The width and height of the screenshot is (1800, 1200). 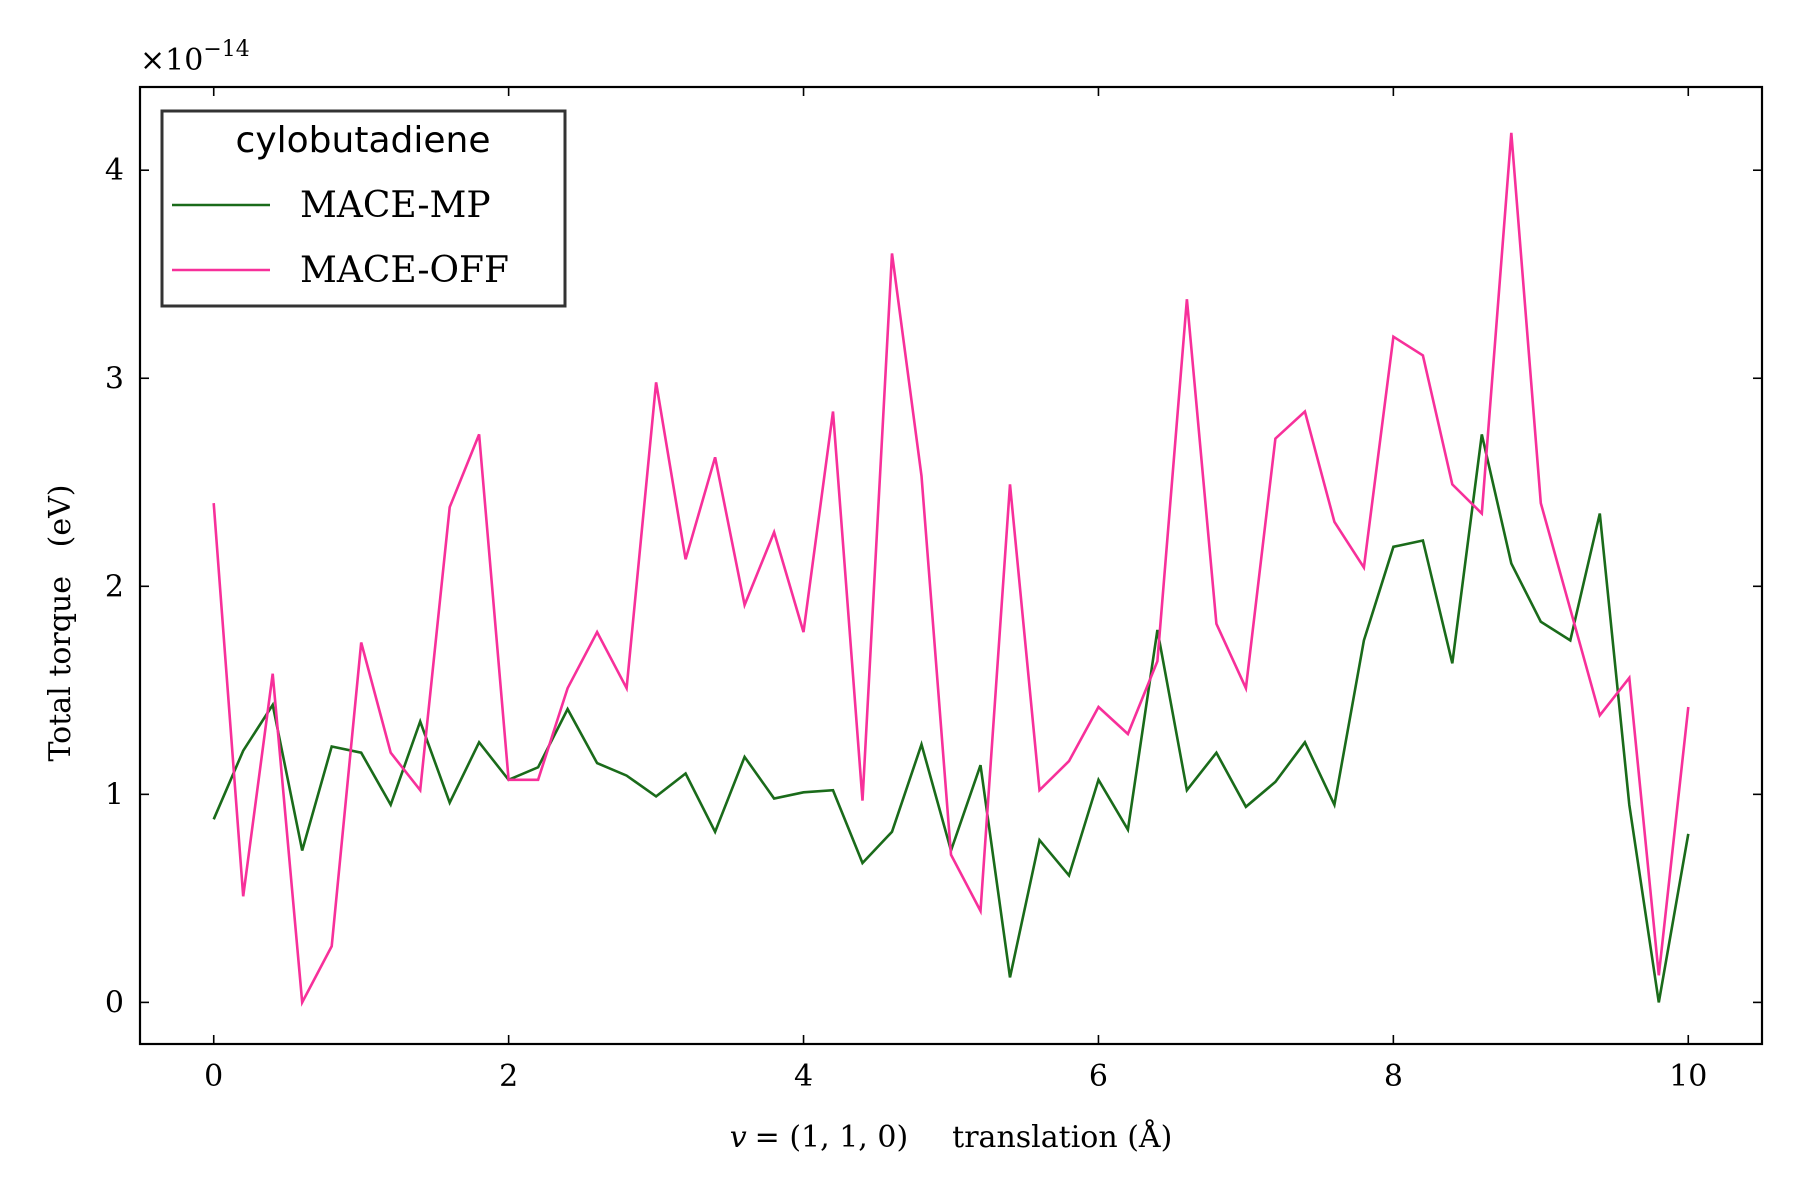 I want to click on legend-label-mace-mp: MACE-MP, so click(x=395, y=205).